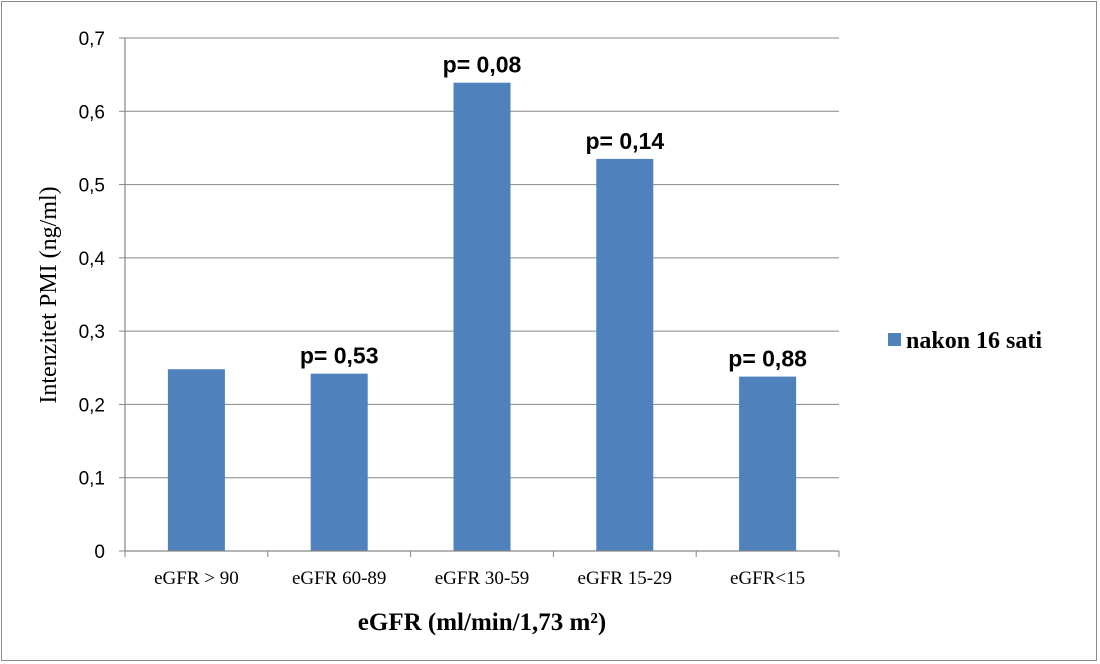 The height and width of the screenshot is (664, 1100). What do you see at coordinates (196, 578) in the screenshot?
I see `x-tick-label: eGFR > 90` at bounding box center [196, 578].